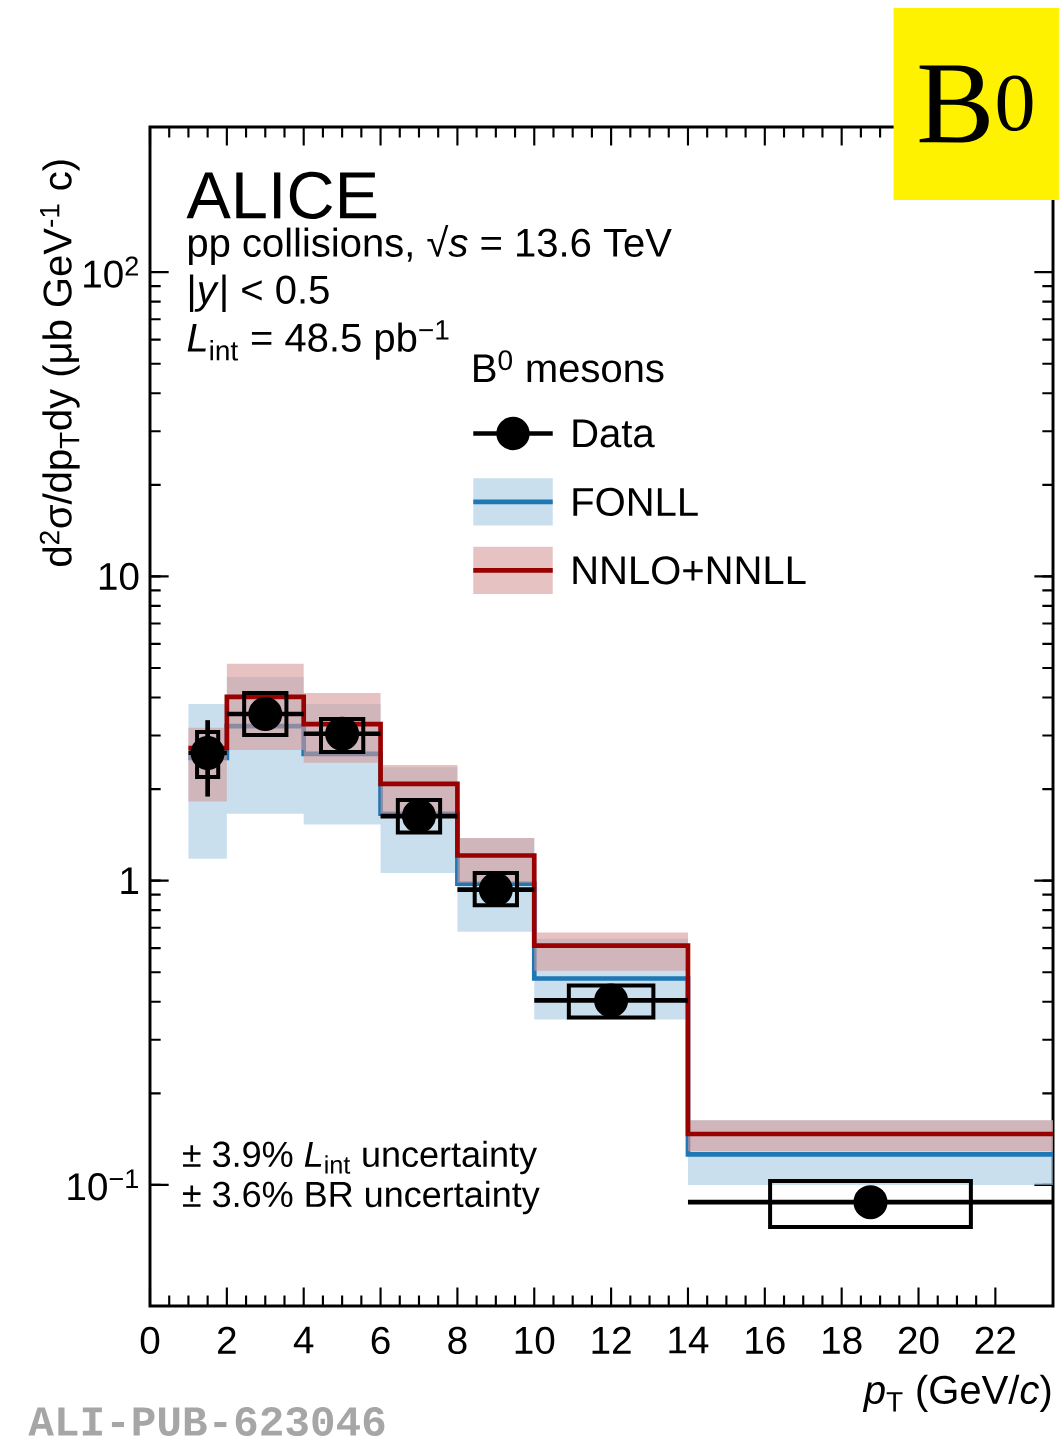 The height and width of the screenshot is (1441, 1060). Describe the element at coordinates (689, 570) in the screenshot. I see `legend-label: NNLO+NNLL` at that location.